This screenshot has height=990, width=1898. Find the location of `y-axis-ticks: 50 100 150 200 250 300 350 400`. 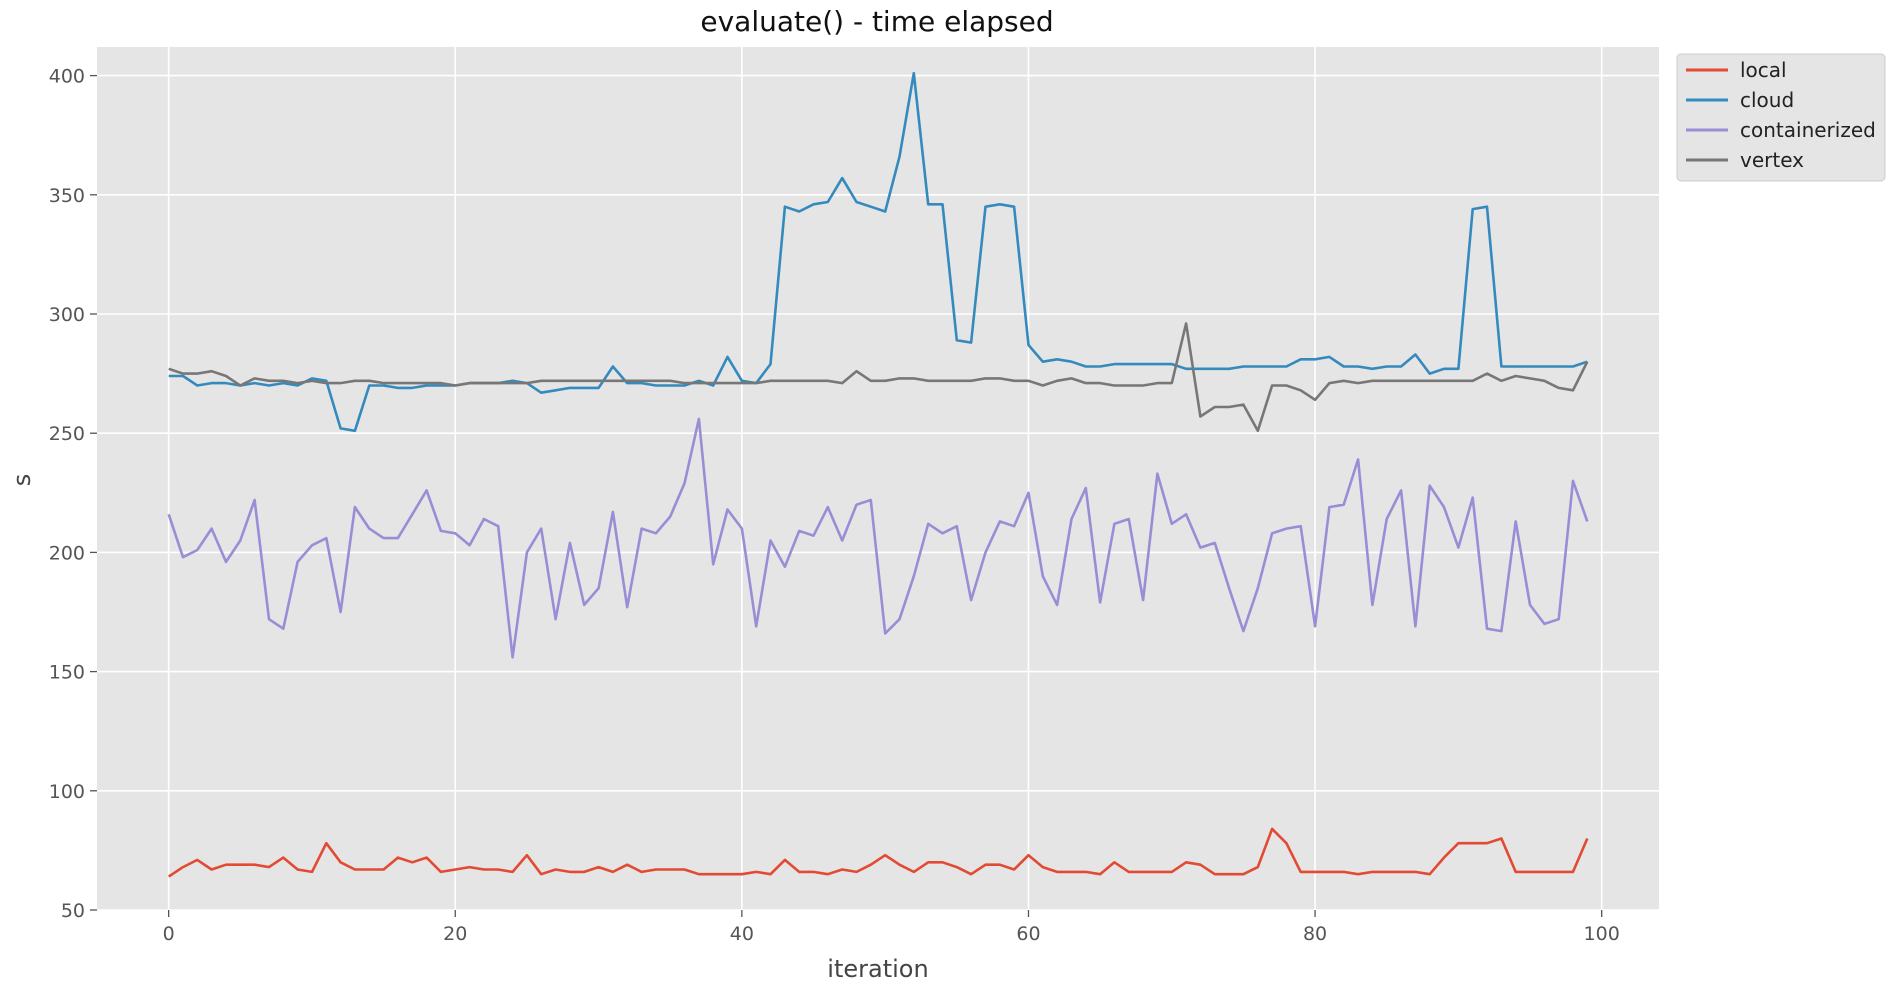

y-axis-ticks: 50 100 150 200 250 300 350 400 is located at coordinates (73, 494).